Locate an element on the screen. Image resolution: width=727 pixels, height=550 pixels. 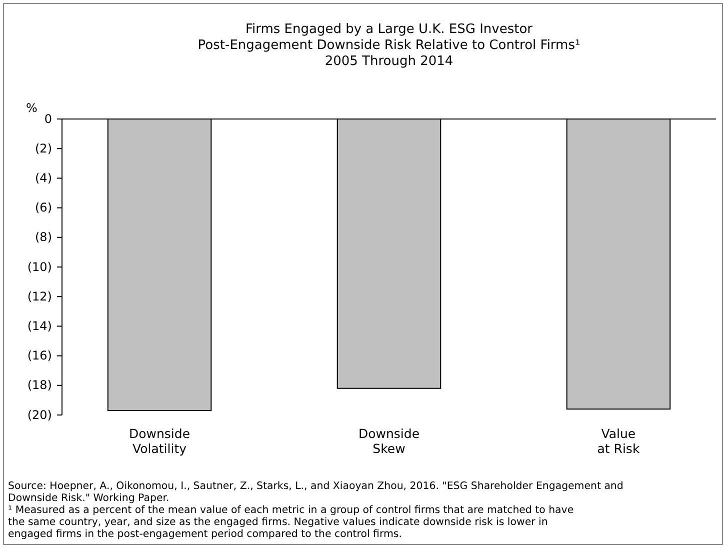
y-tick-label: 0 is located at coordinates (48, 119).